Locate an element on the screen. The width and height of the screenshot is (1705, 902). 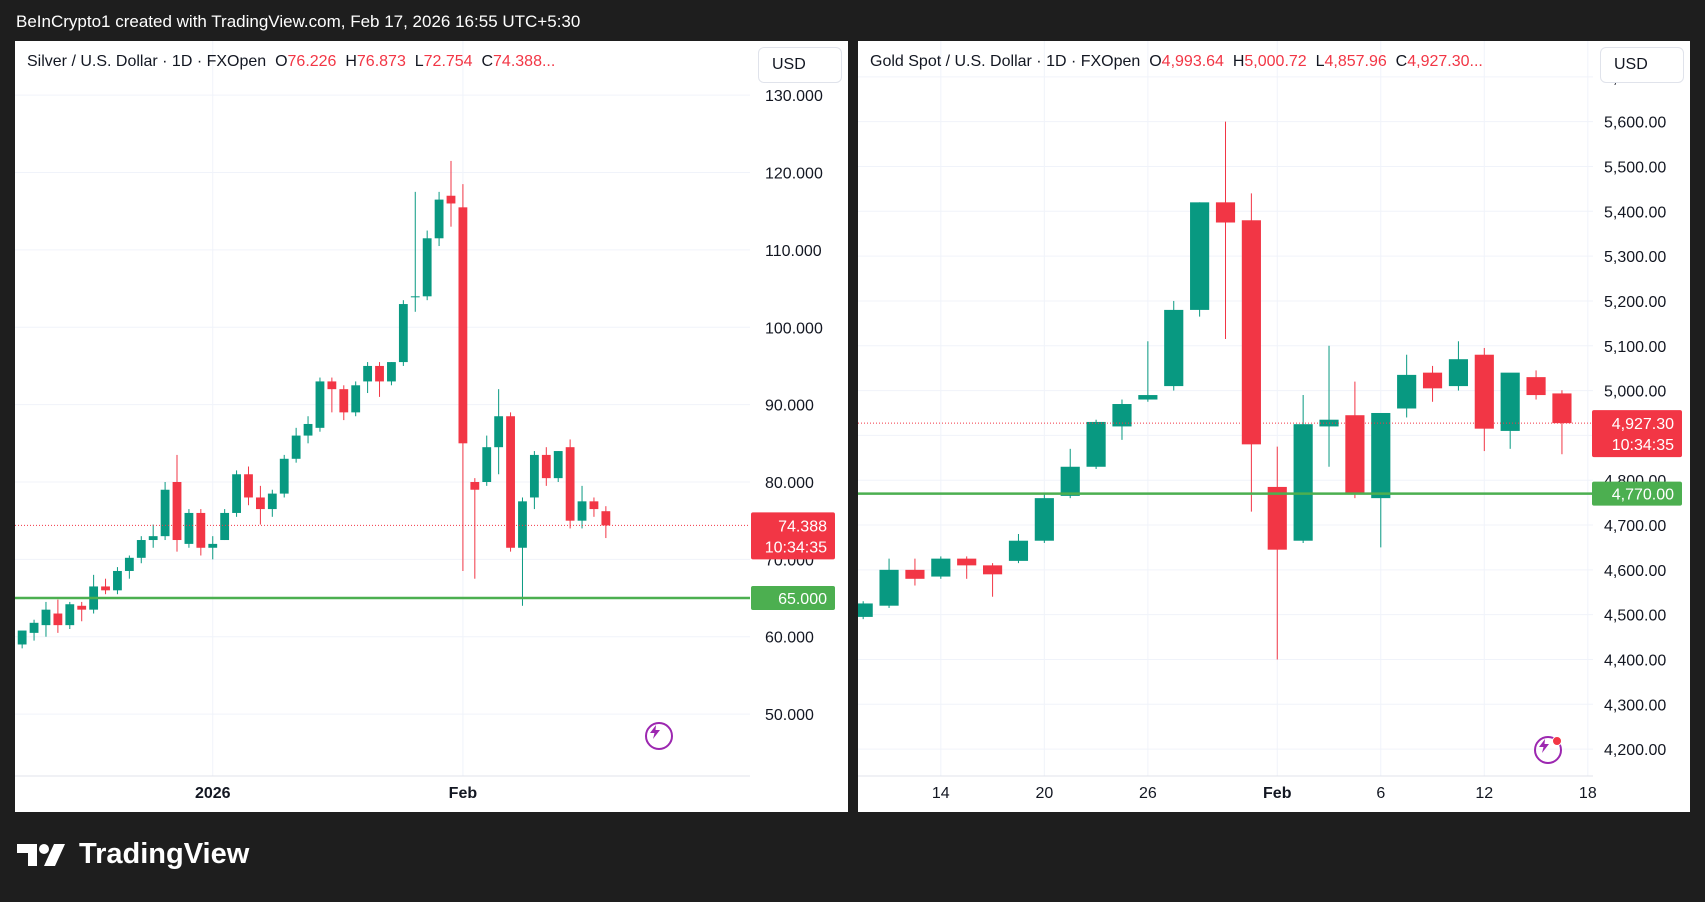
silver-high-value: 76.873 is located at coordinates (381, 61).